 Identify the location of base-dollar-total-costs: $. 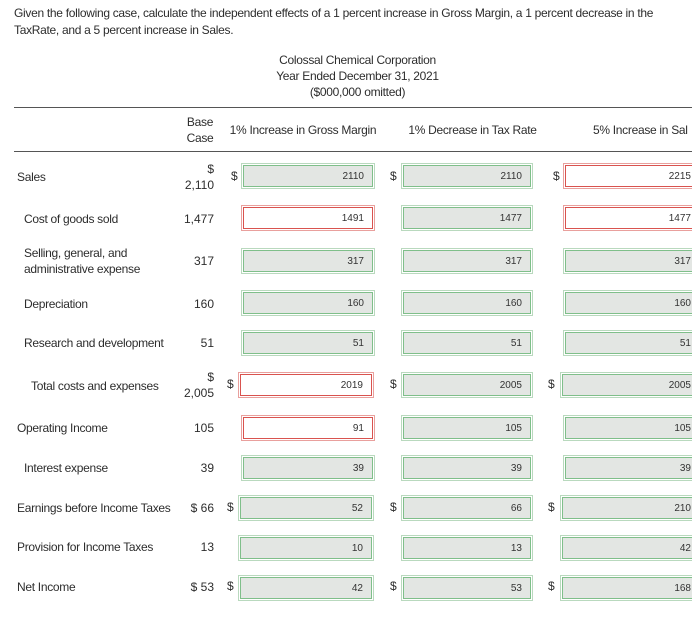
(210, 377).